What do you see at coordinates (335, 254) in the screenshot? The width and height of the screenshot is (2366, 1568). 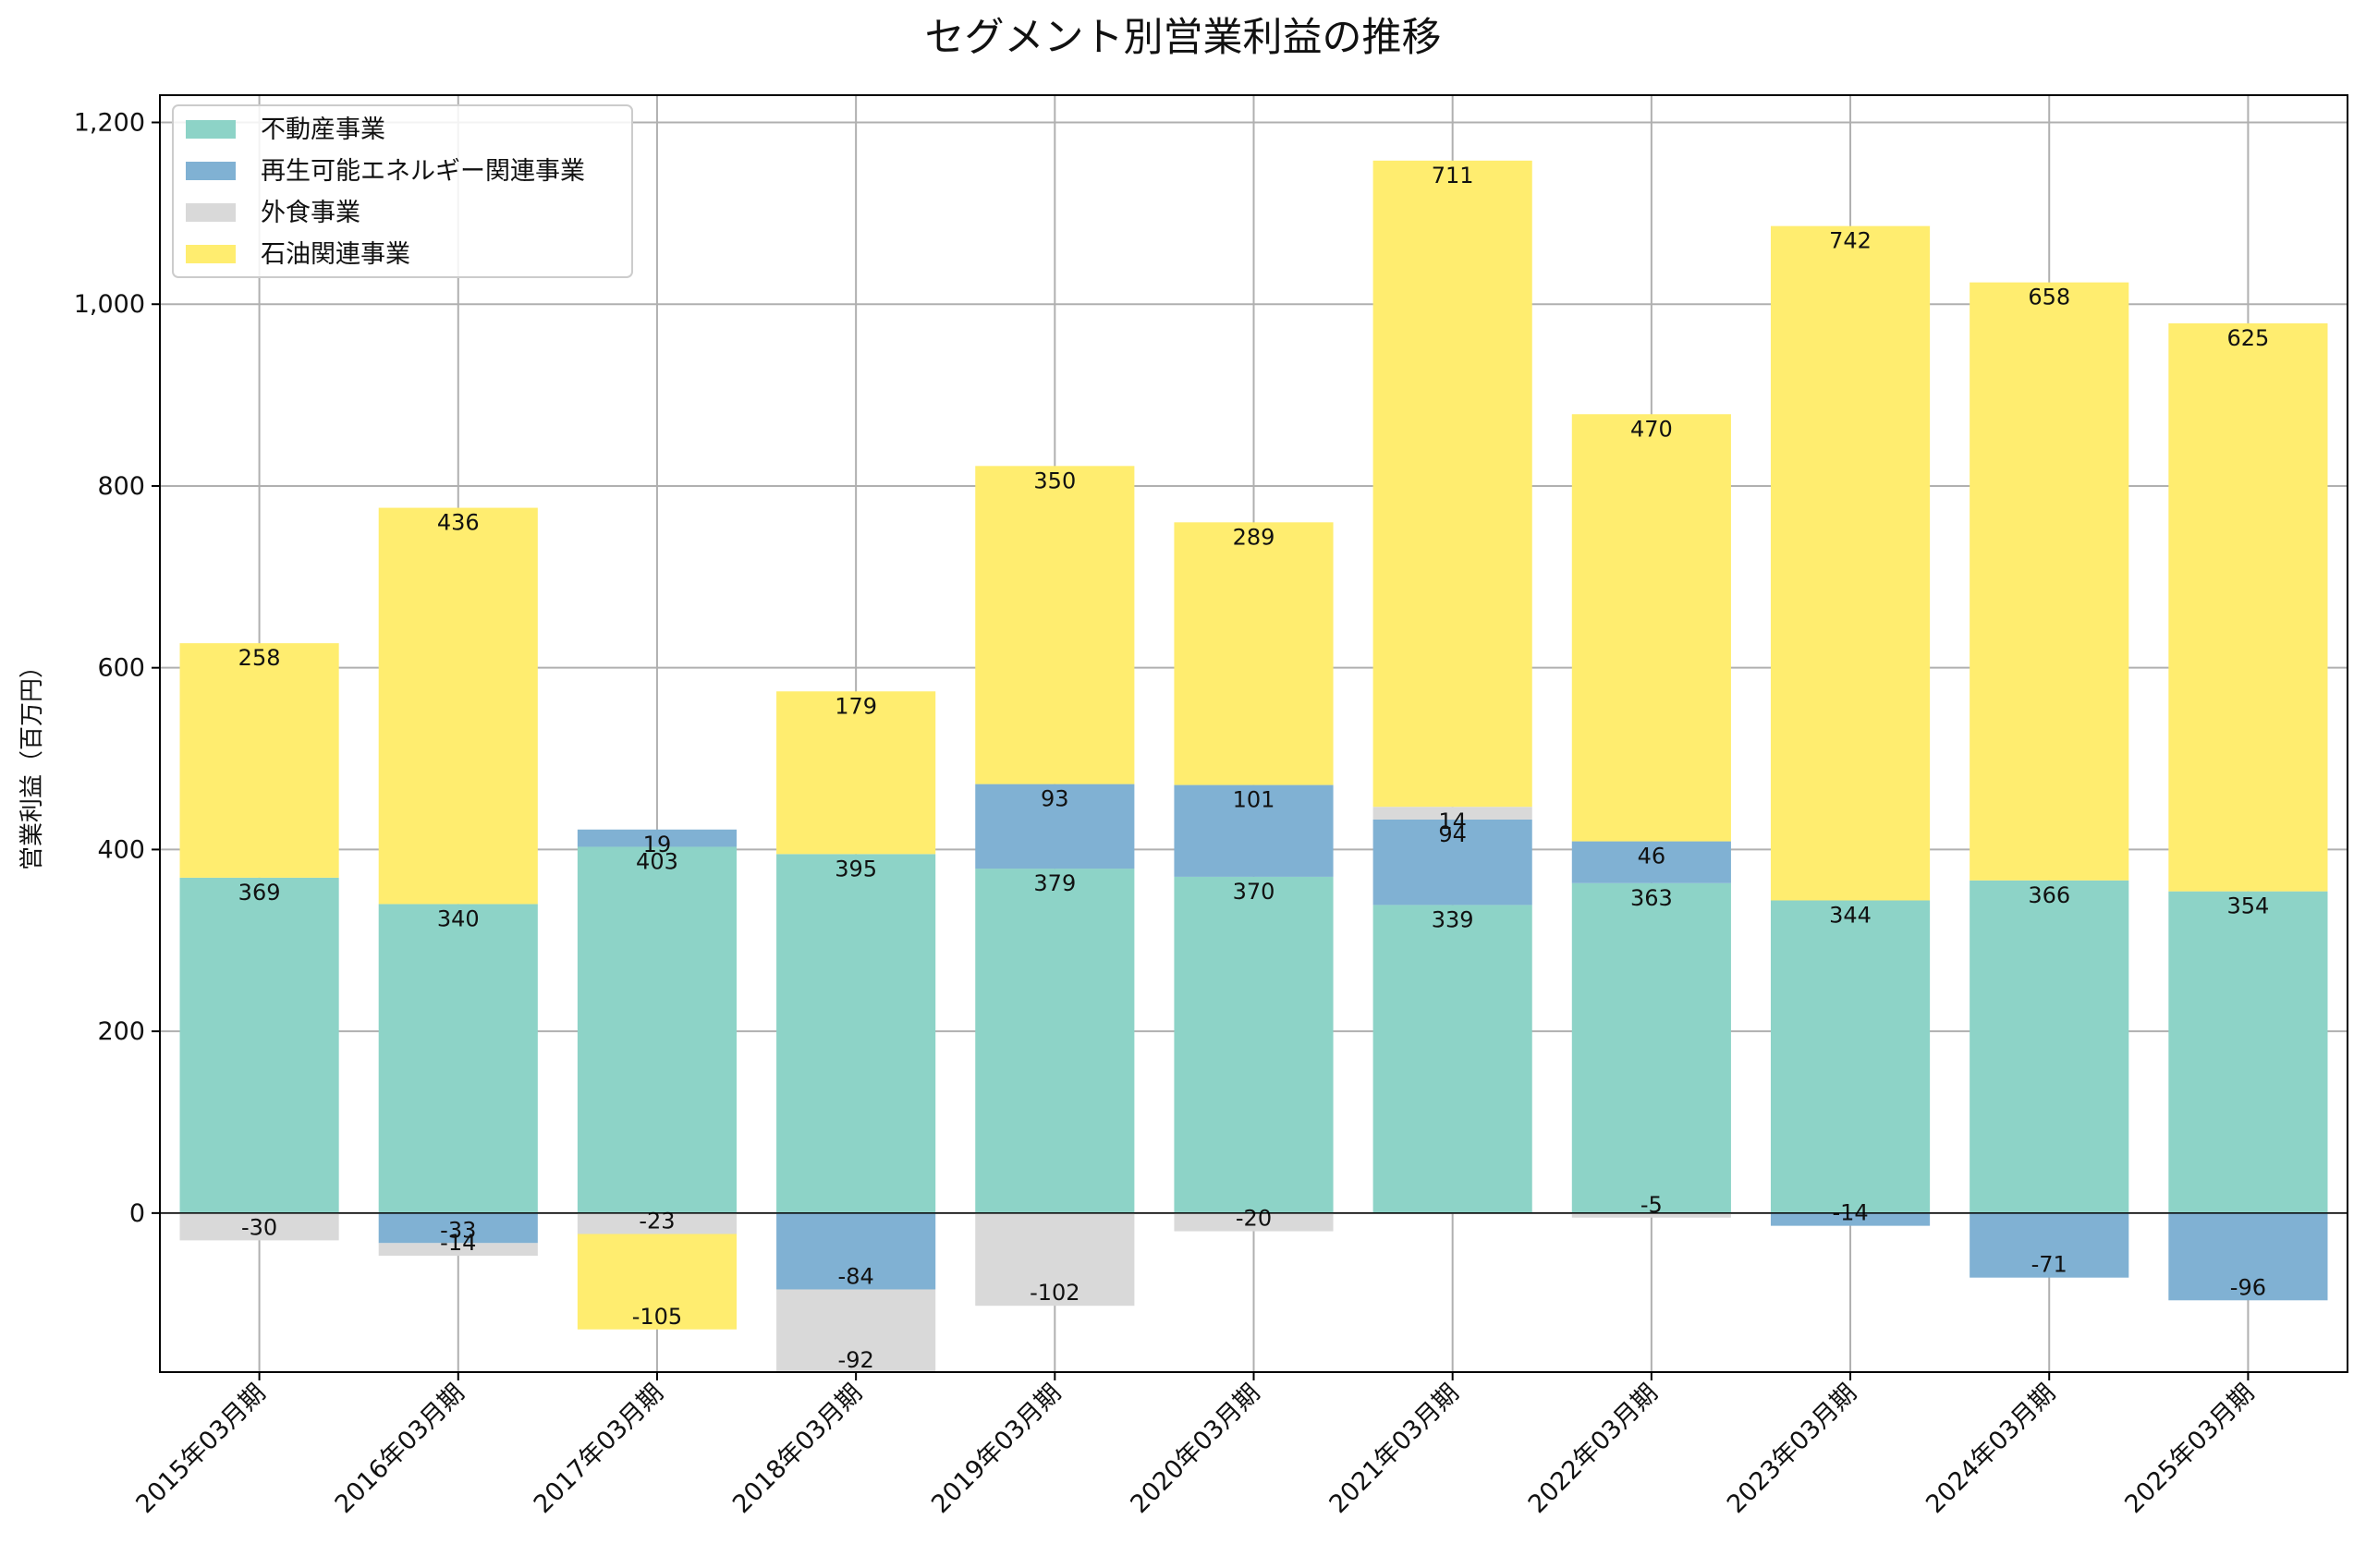 I see `legend-item-label: 石油関連事業` at bounding box center [335, 254].